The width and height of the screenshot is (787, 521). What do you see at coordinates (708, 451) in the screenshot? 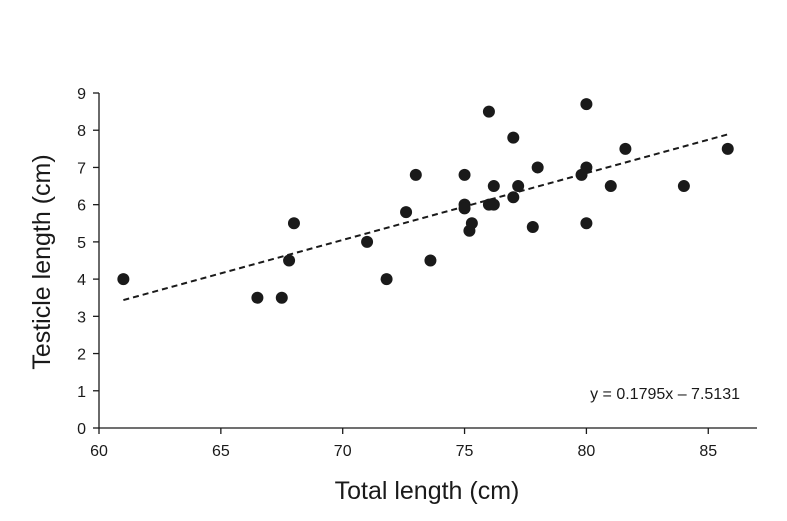
I see `x-tick-label: 85` at bounding box center [708, 451].